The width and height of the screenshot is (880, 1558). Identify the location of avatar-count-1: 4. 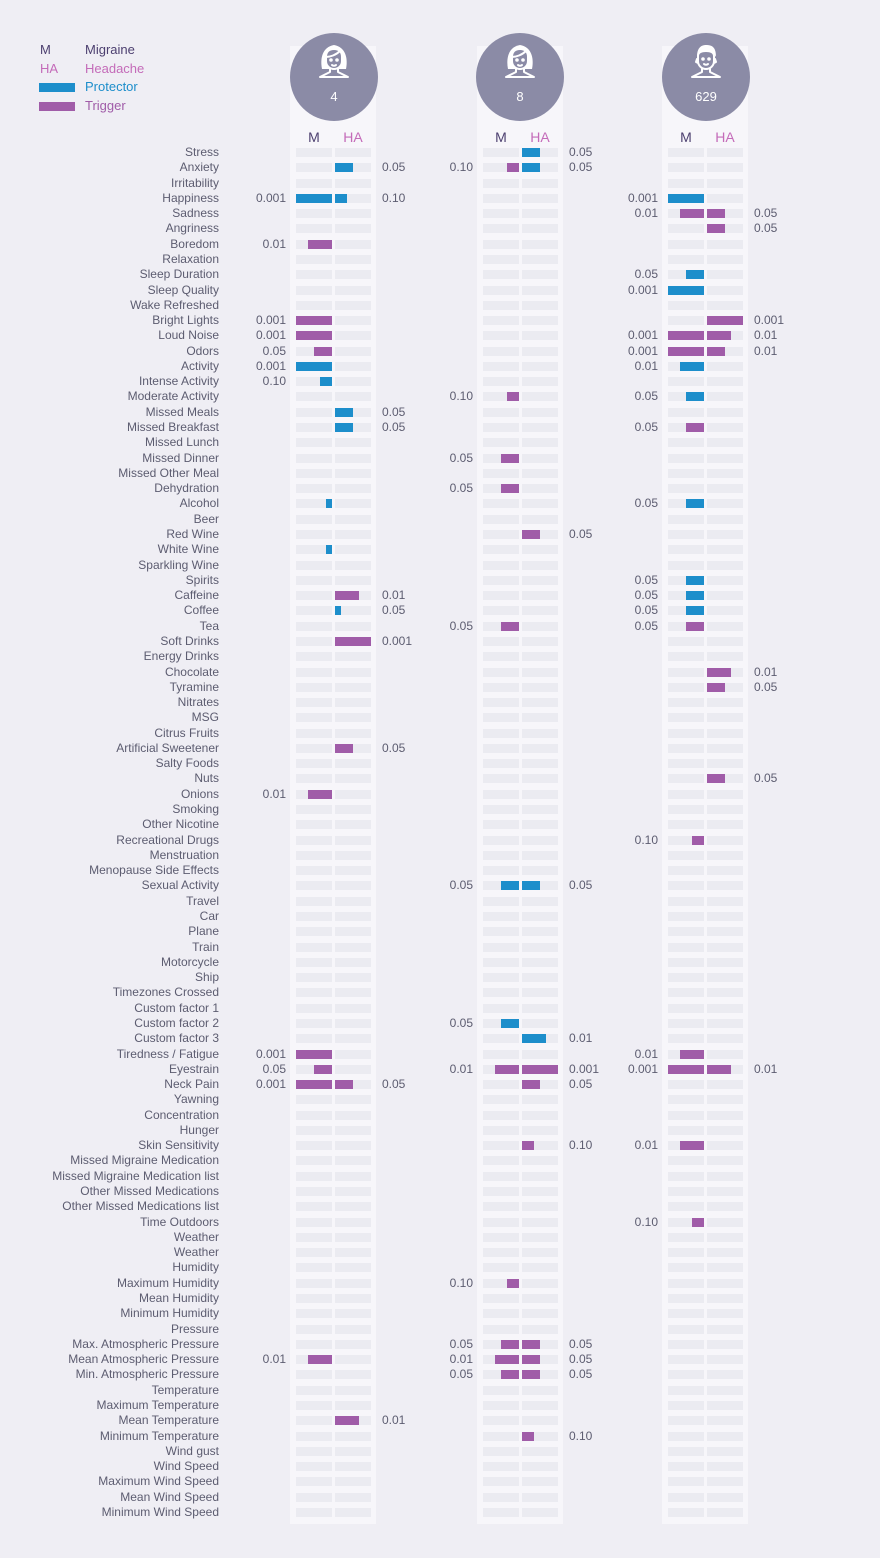
(334, 96).